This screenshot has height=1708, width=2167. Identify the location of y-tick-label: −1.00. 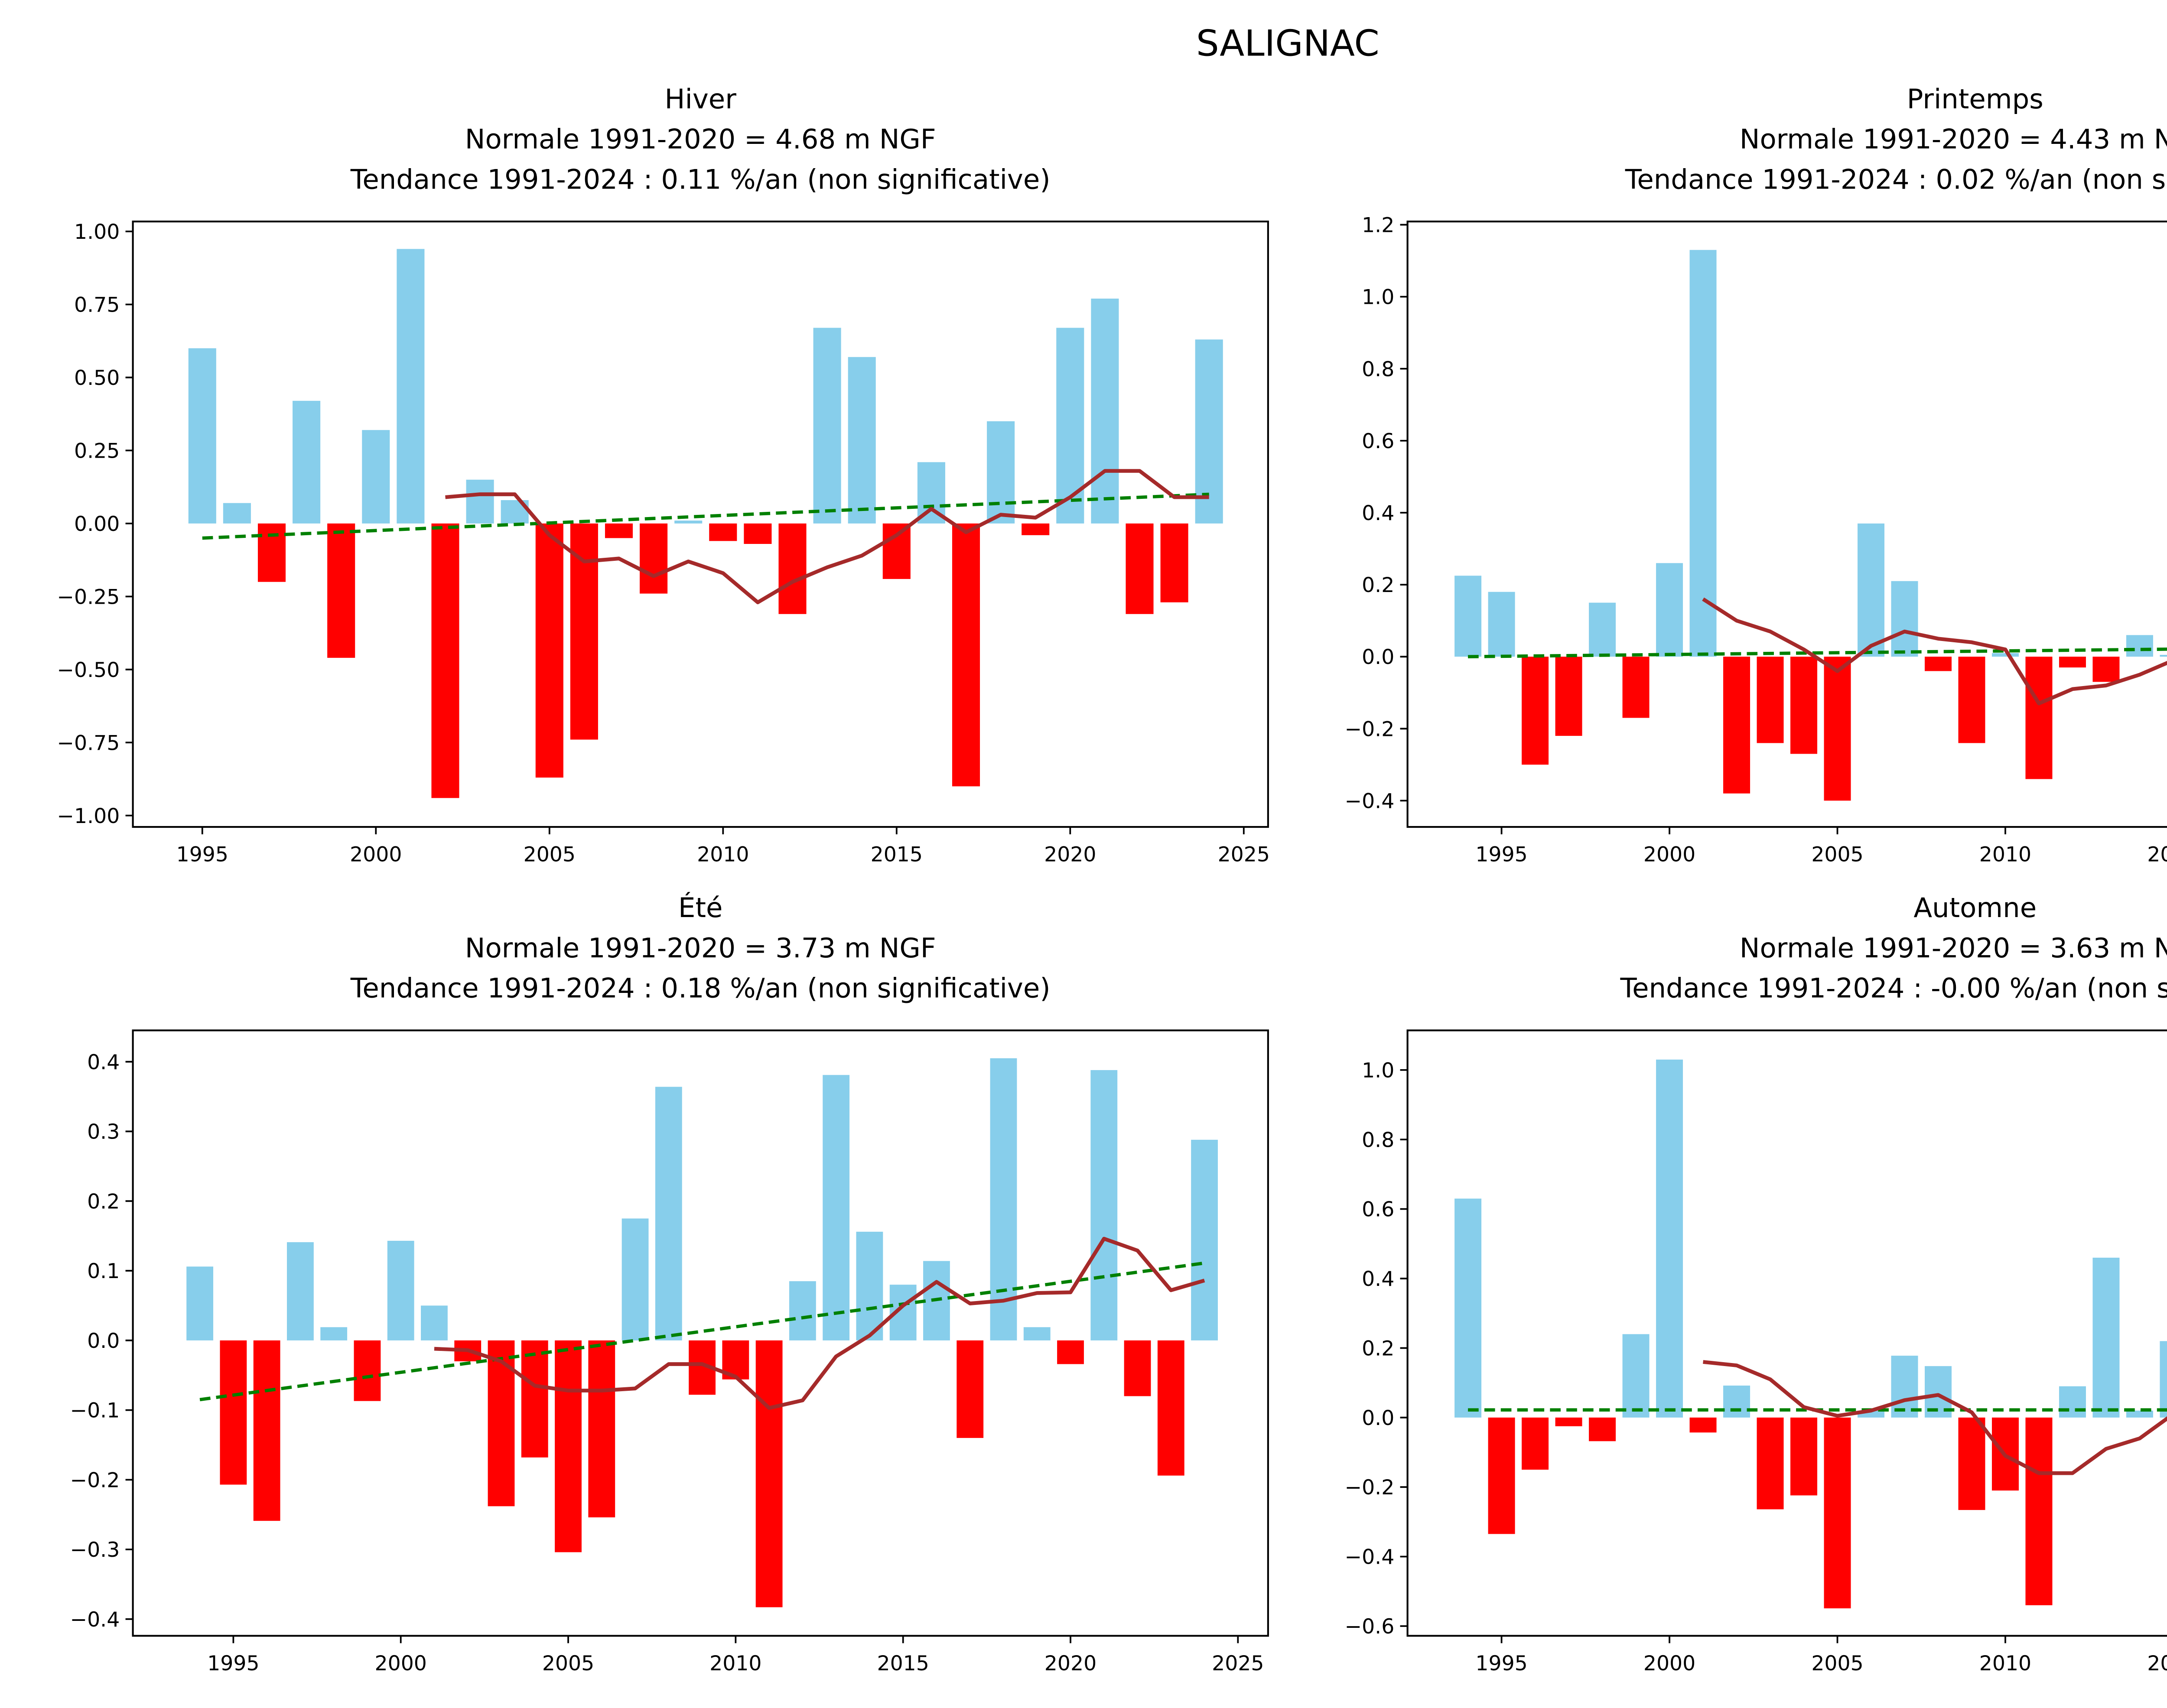
(88, 816).